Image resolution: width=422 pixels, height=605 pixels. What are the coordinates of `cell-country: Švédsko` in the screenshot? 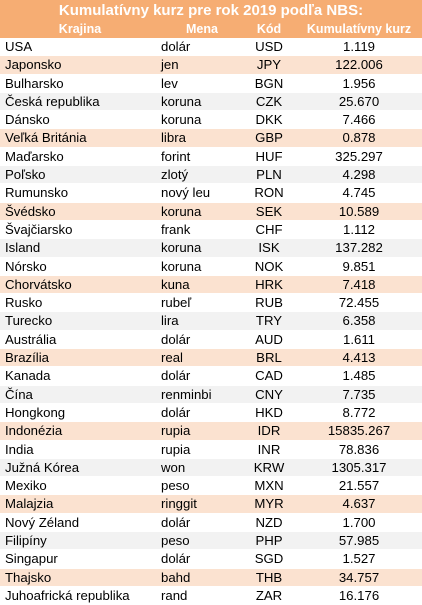 It's located at (30, 211).